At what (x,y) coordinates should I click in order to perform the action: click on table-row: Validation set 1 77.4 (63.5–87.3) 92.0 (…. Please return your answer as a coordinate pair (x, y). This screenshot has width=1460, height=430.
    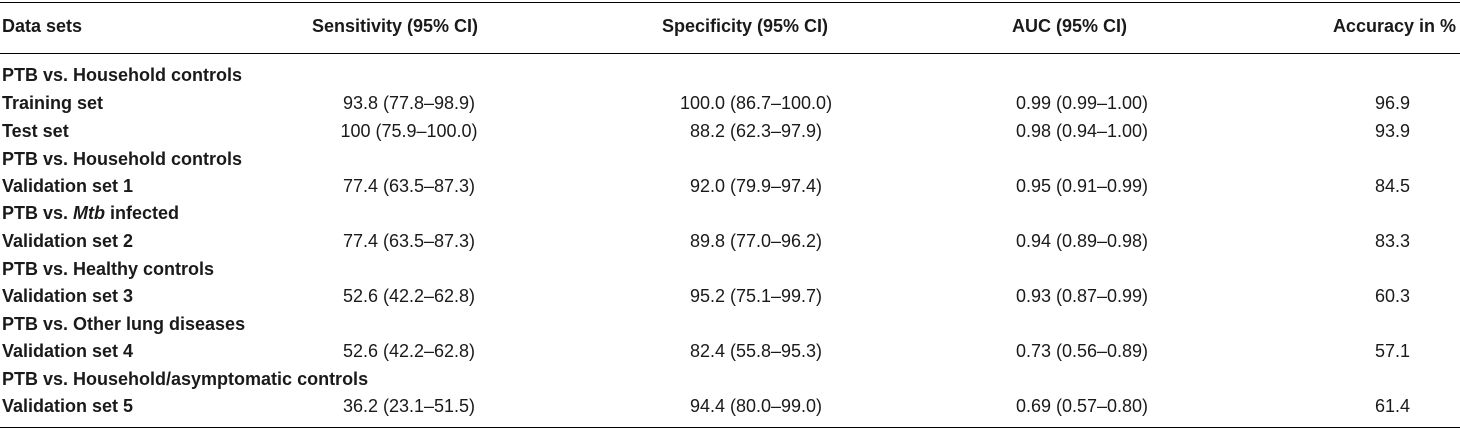
    Looking at the image, I should click on (730, 186).